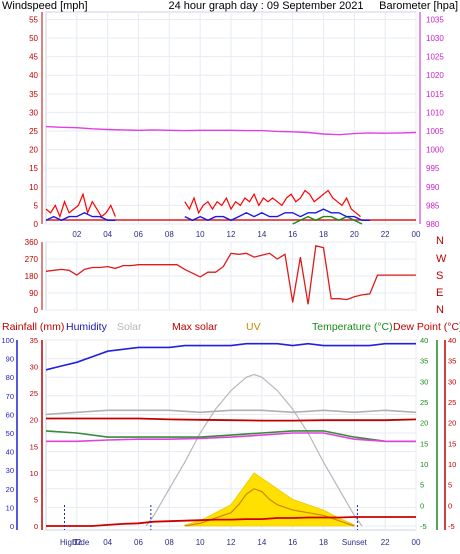 This screenshot has width=460, height=554. Describe the element at coordinates (33, 131) in the screenshot. I see `wind-y-tick: 25` at that location.